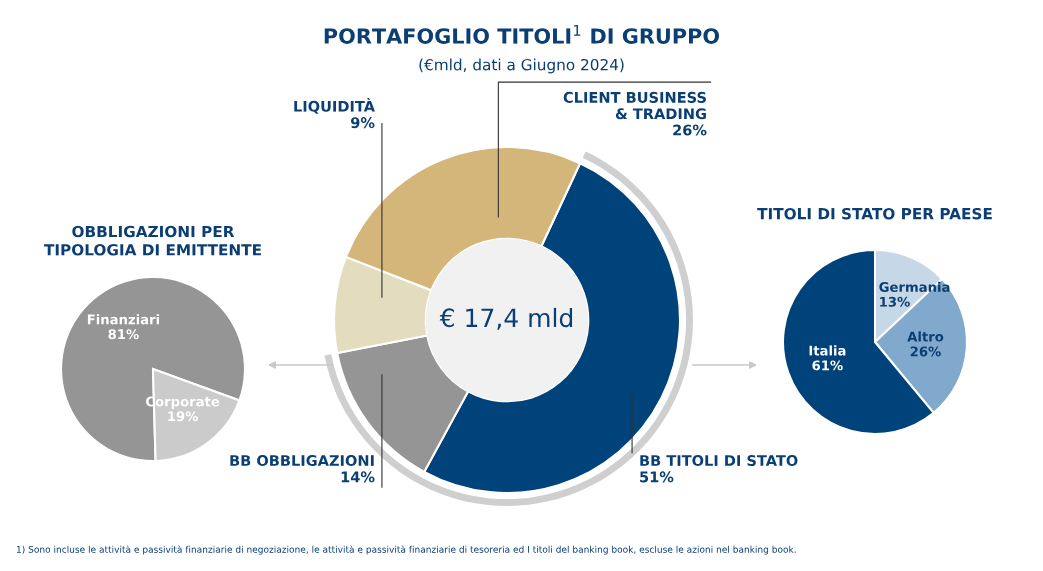  Describe the element at coordinates (123, 334) in the screenshot. I see `data-label: 81%` at that location.